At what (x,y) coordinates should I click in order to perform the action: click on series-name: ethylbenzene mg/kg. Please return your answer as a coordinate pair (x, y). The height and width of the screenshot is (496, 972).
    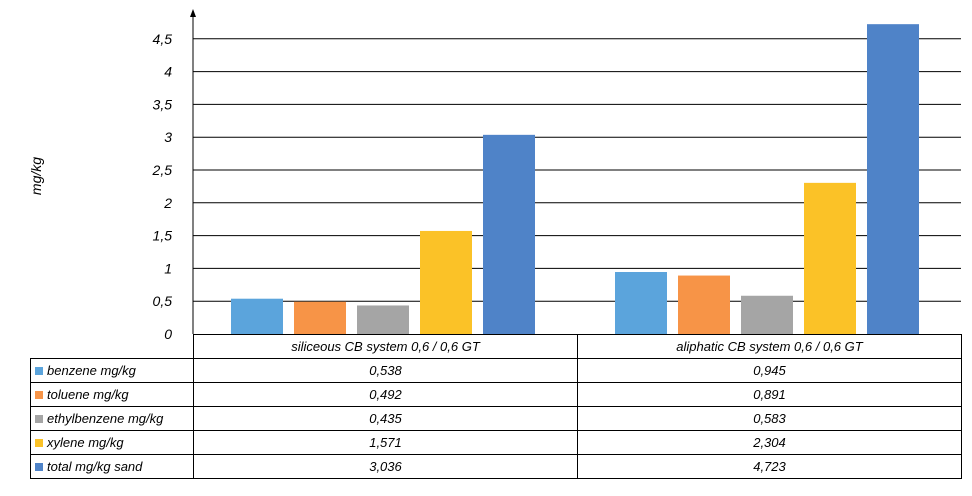
    Looking at the image, I should click on (105, 418).